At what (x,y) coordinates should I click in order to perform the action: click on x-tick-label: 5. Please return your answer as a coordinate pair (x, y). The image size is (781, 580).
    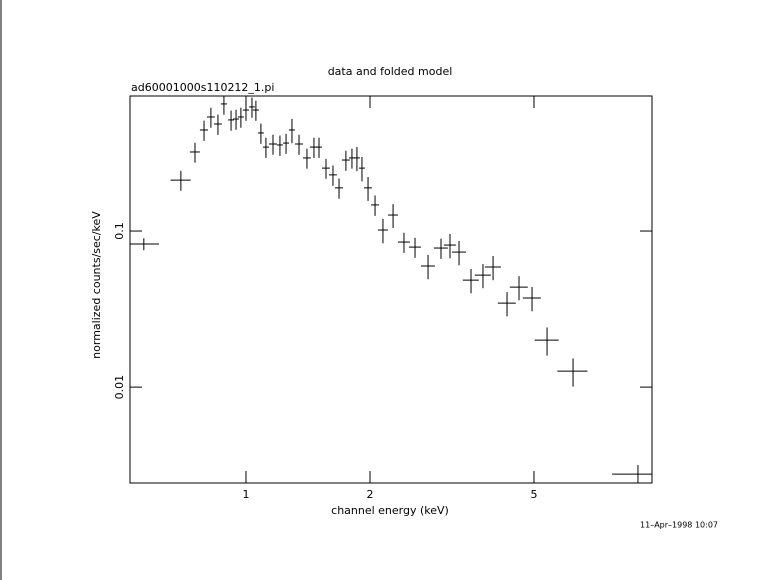
    Looking at the image, I should click on (533, 494).